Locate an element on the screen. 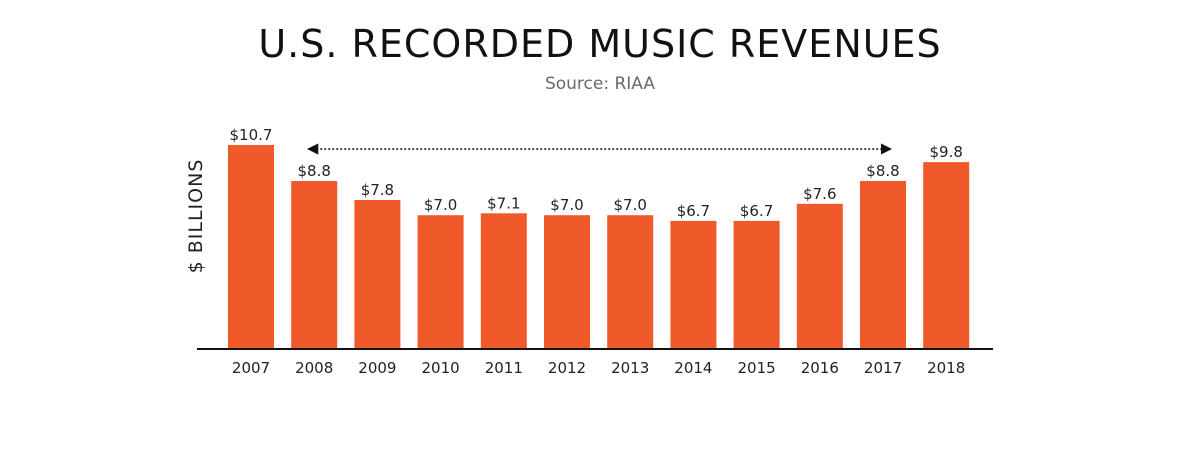 The height and width of the screenshot is (451, 1200). x-tick-label-2012: 2012 is located at coordinates (567, 368).